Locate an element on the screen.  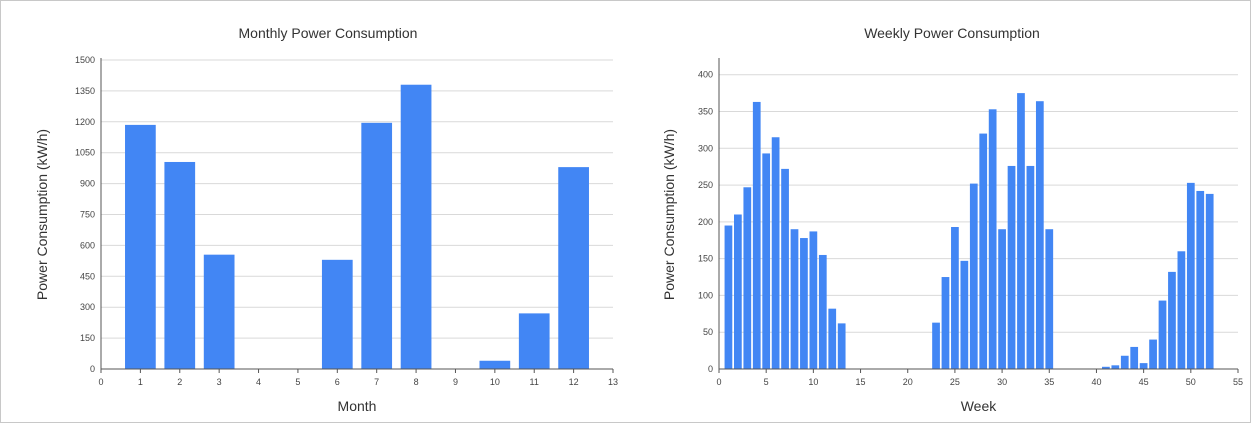
chart1-x-tick-label: 0 is located at coordinates (100, 382).